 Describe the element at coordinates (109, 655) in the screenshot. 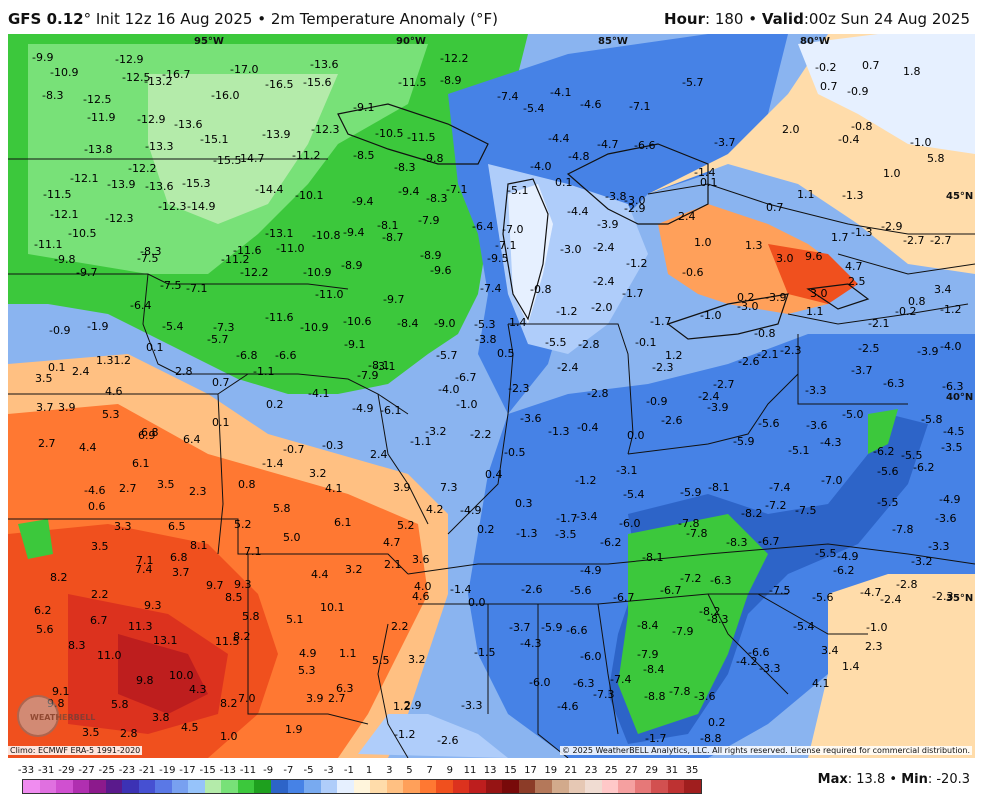

I see `anomaly-value: 11.0` at that location.